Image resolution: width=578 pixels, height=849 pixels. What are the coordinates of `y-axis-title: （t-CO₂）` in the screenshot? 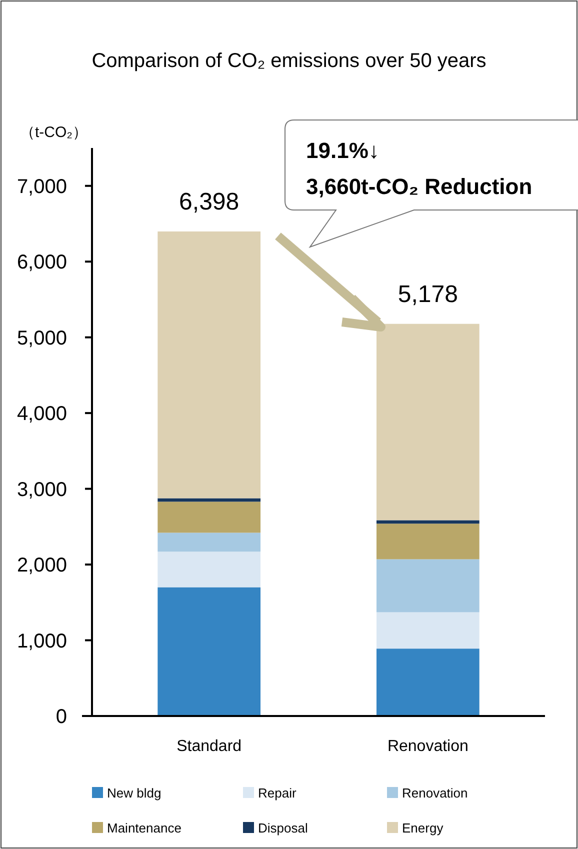 It's located at (54, 132).